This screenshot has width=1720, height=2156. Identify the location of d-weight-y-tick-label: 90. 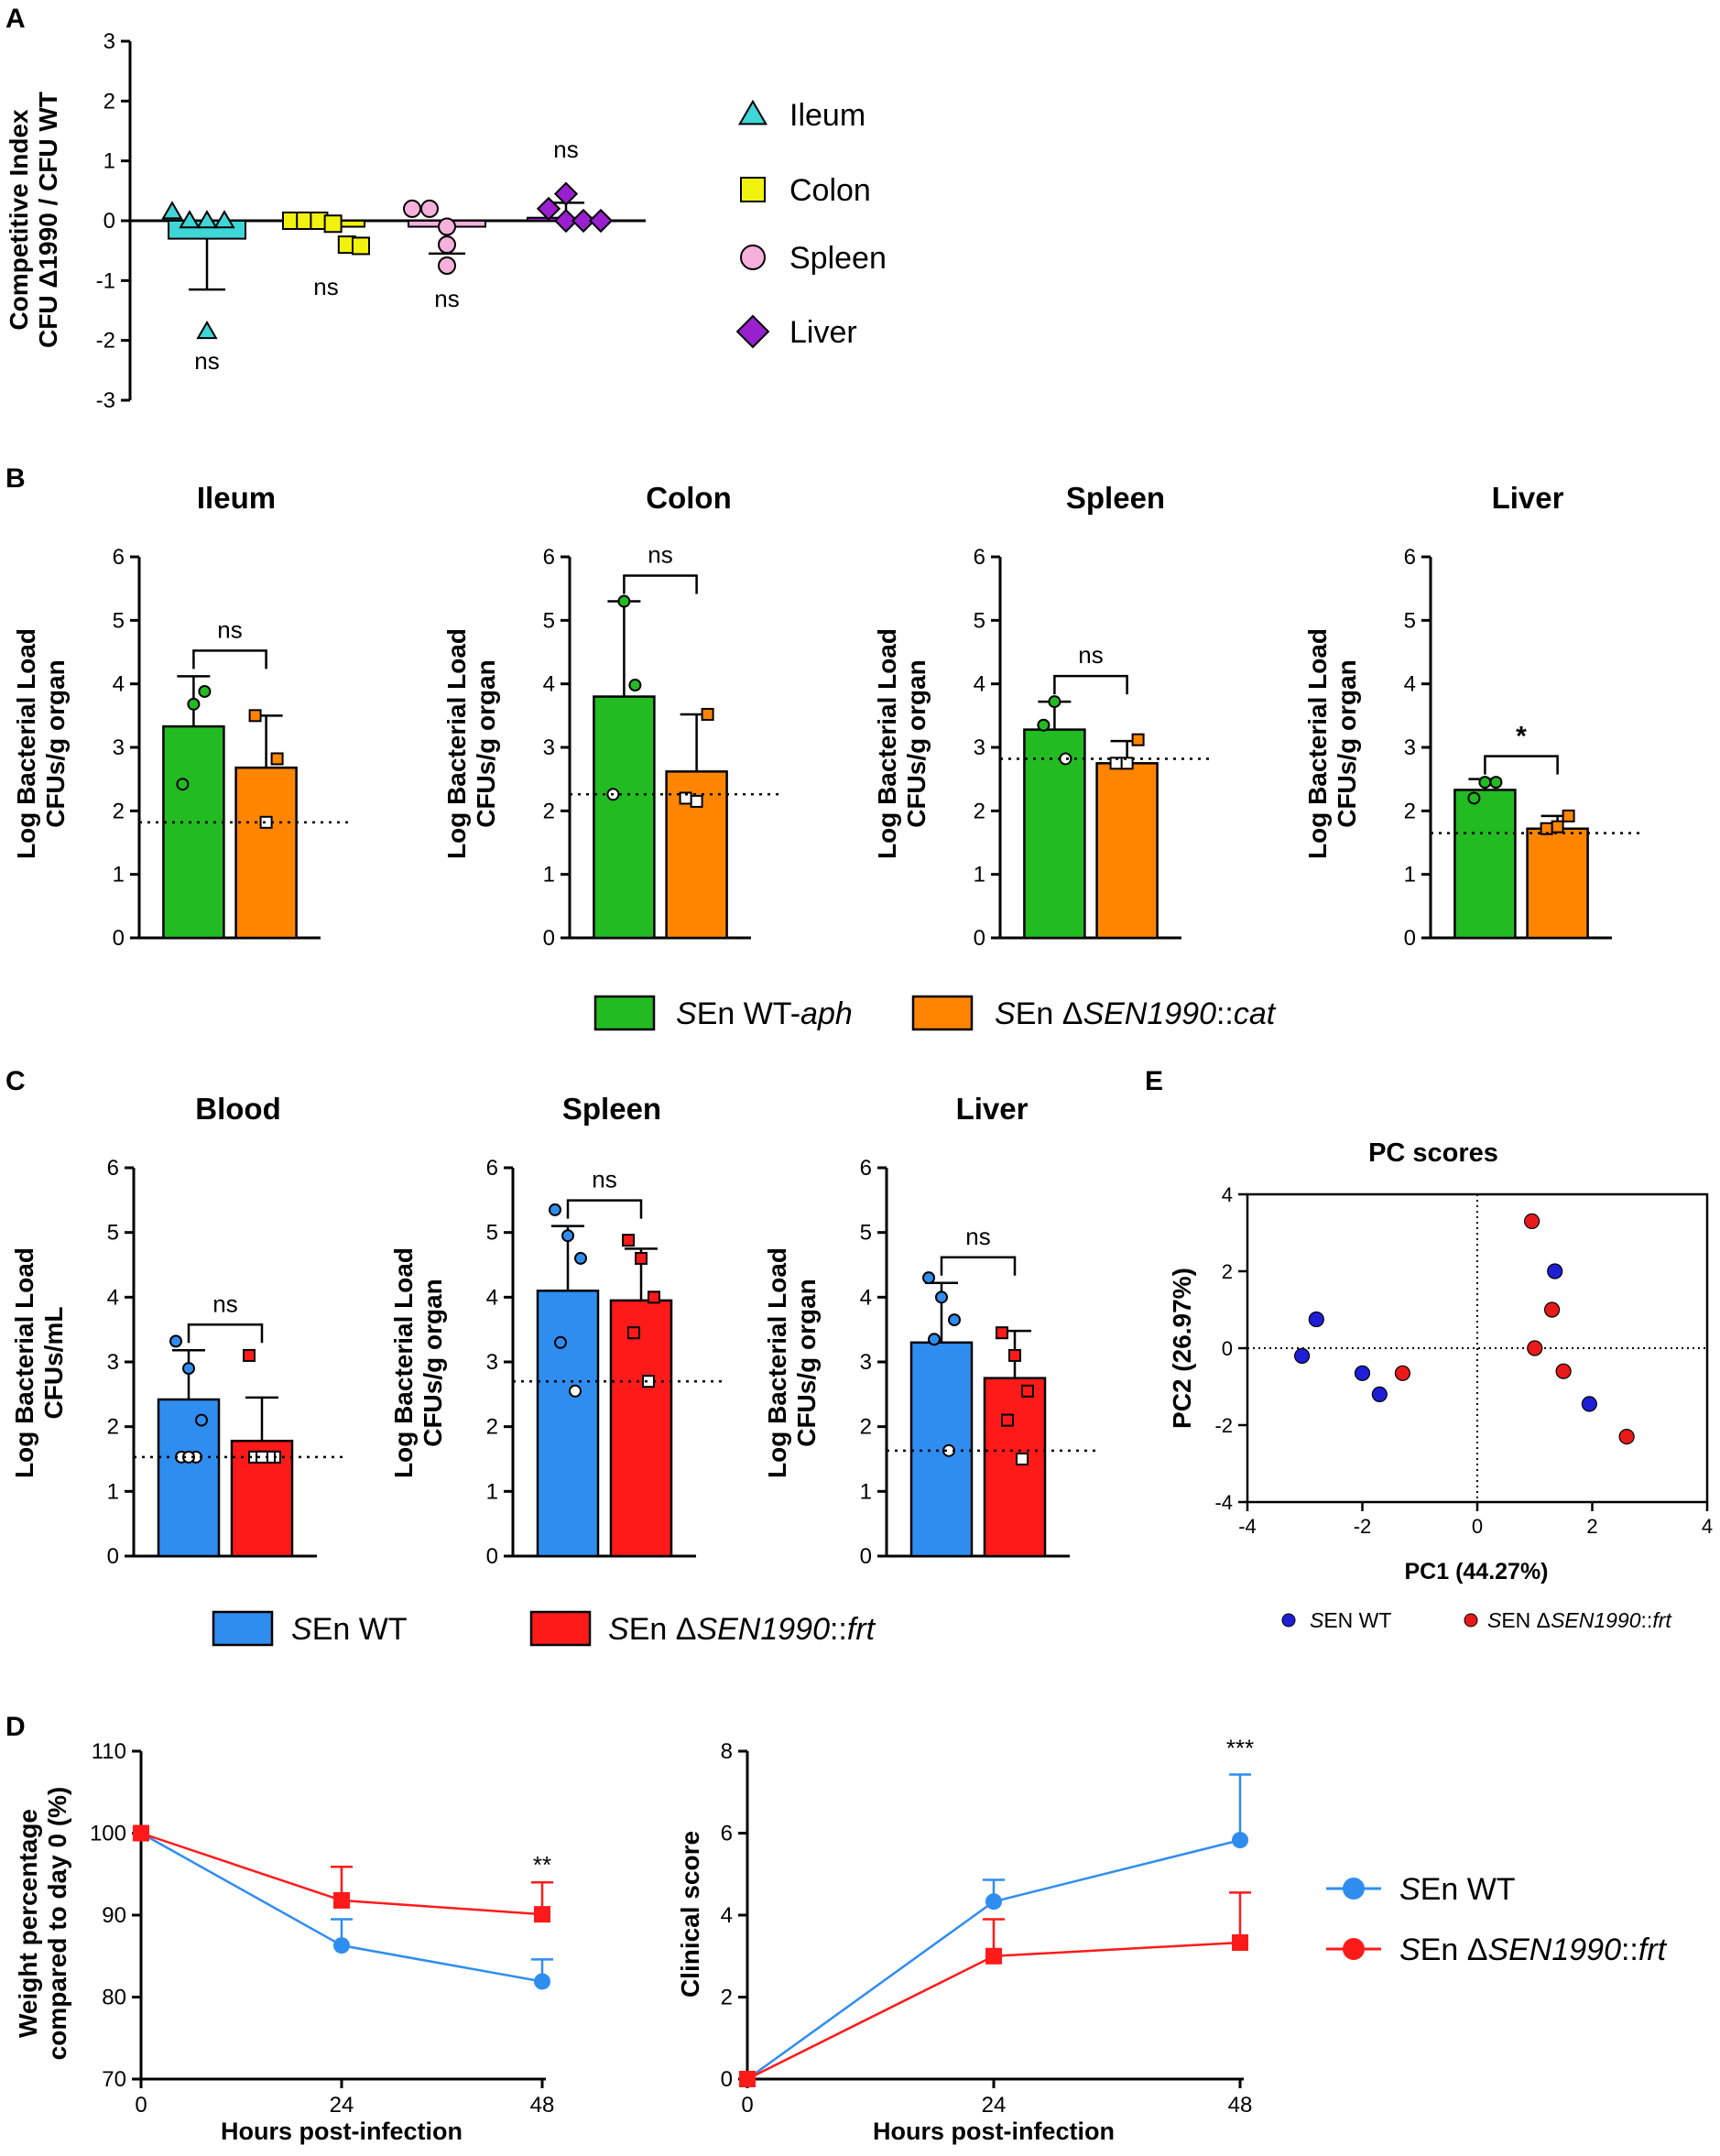
(114, 1915).